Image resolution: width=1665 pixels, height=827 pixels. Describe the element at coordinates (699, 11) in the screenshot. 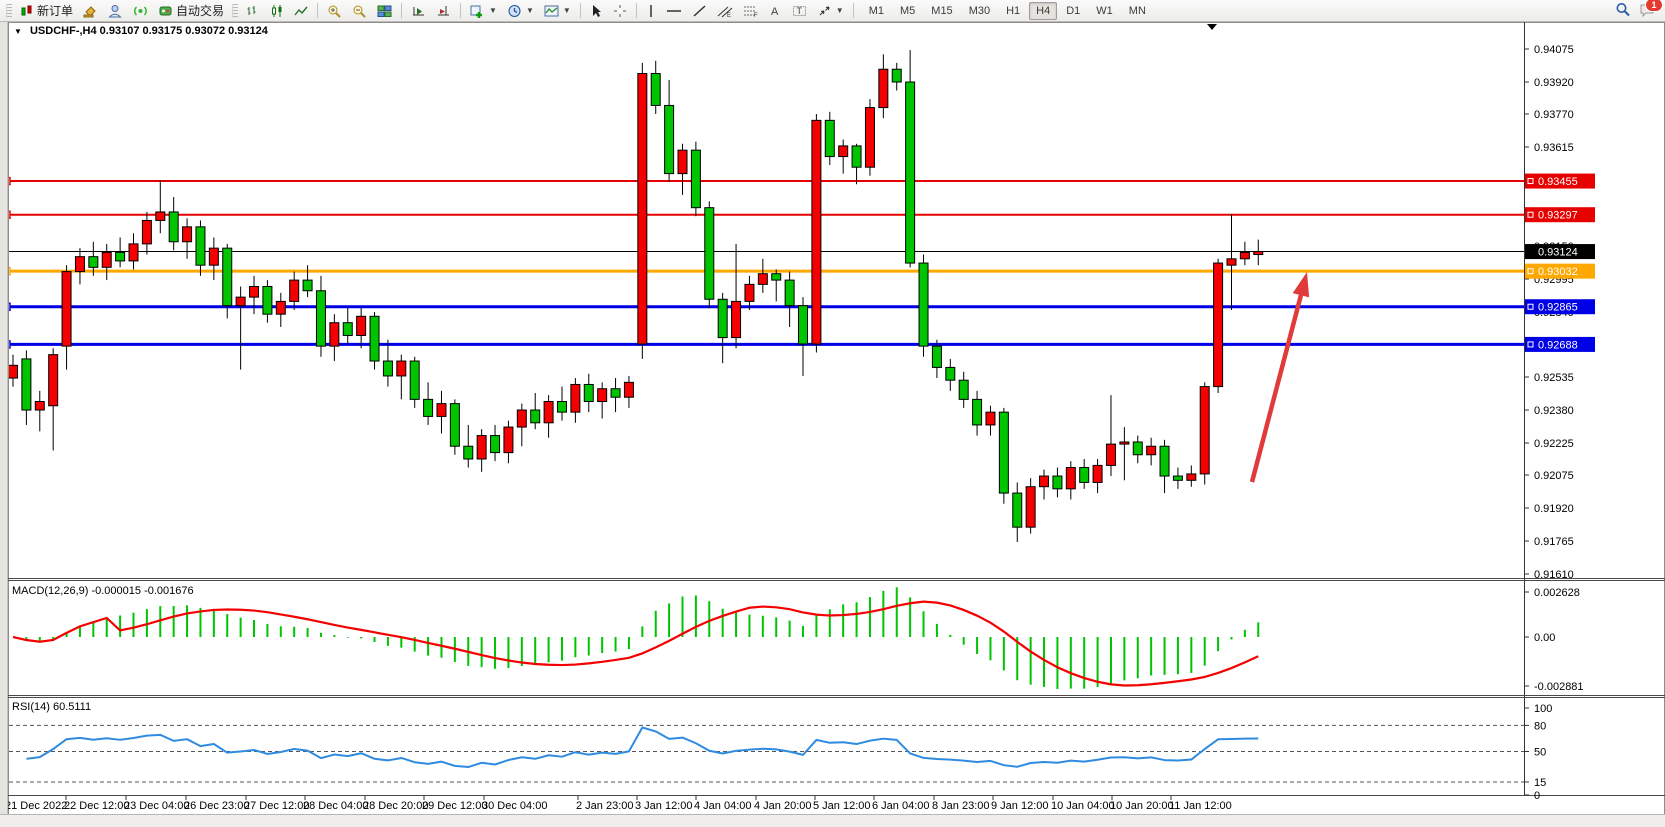

I see `trendline-button` at that location.